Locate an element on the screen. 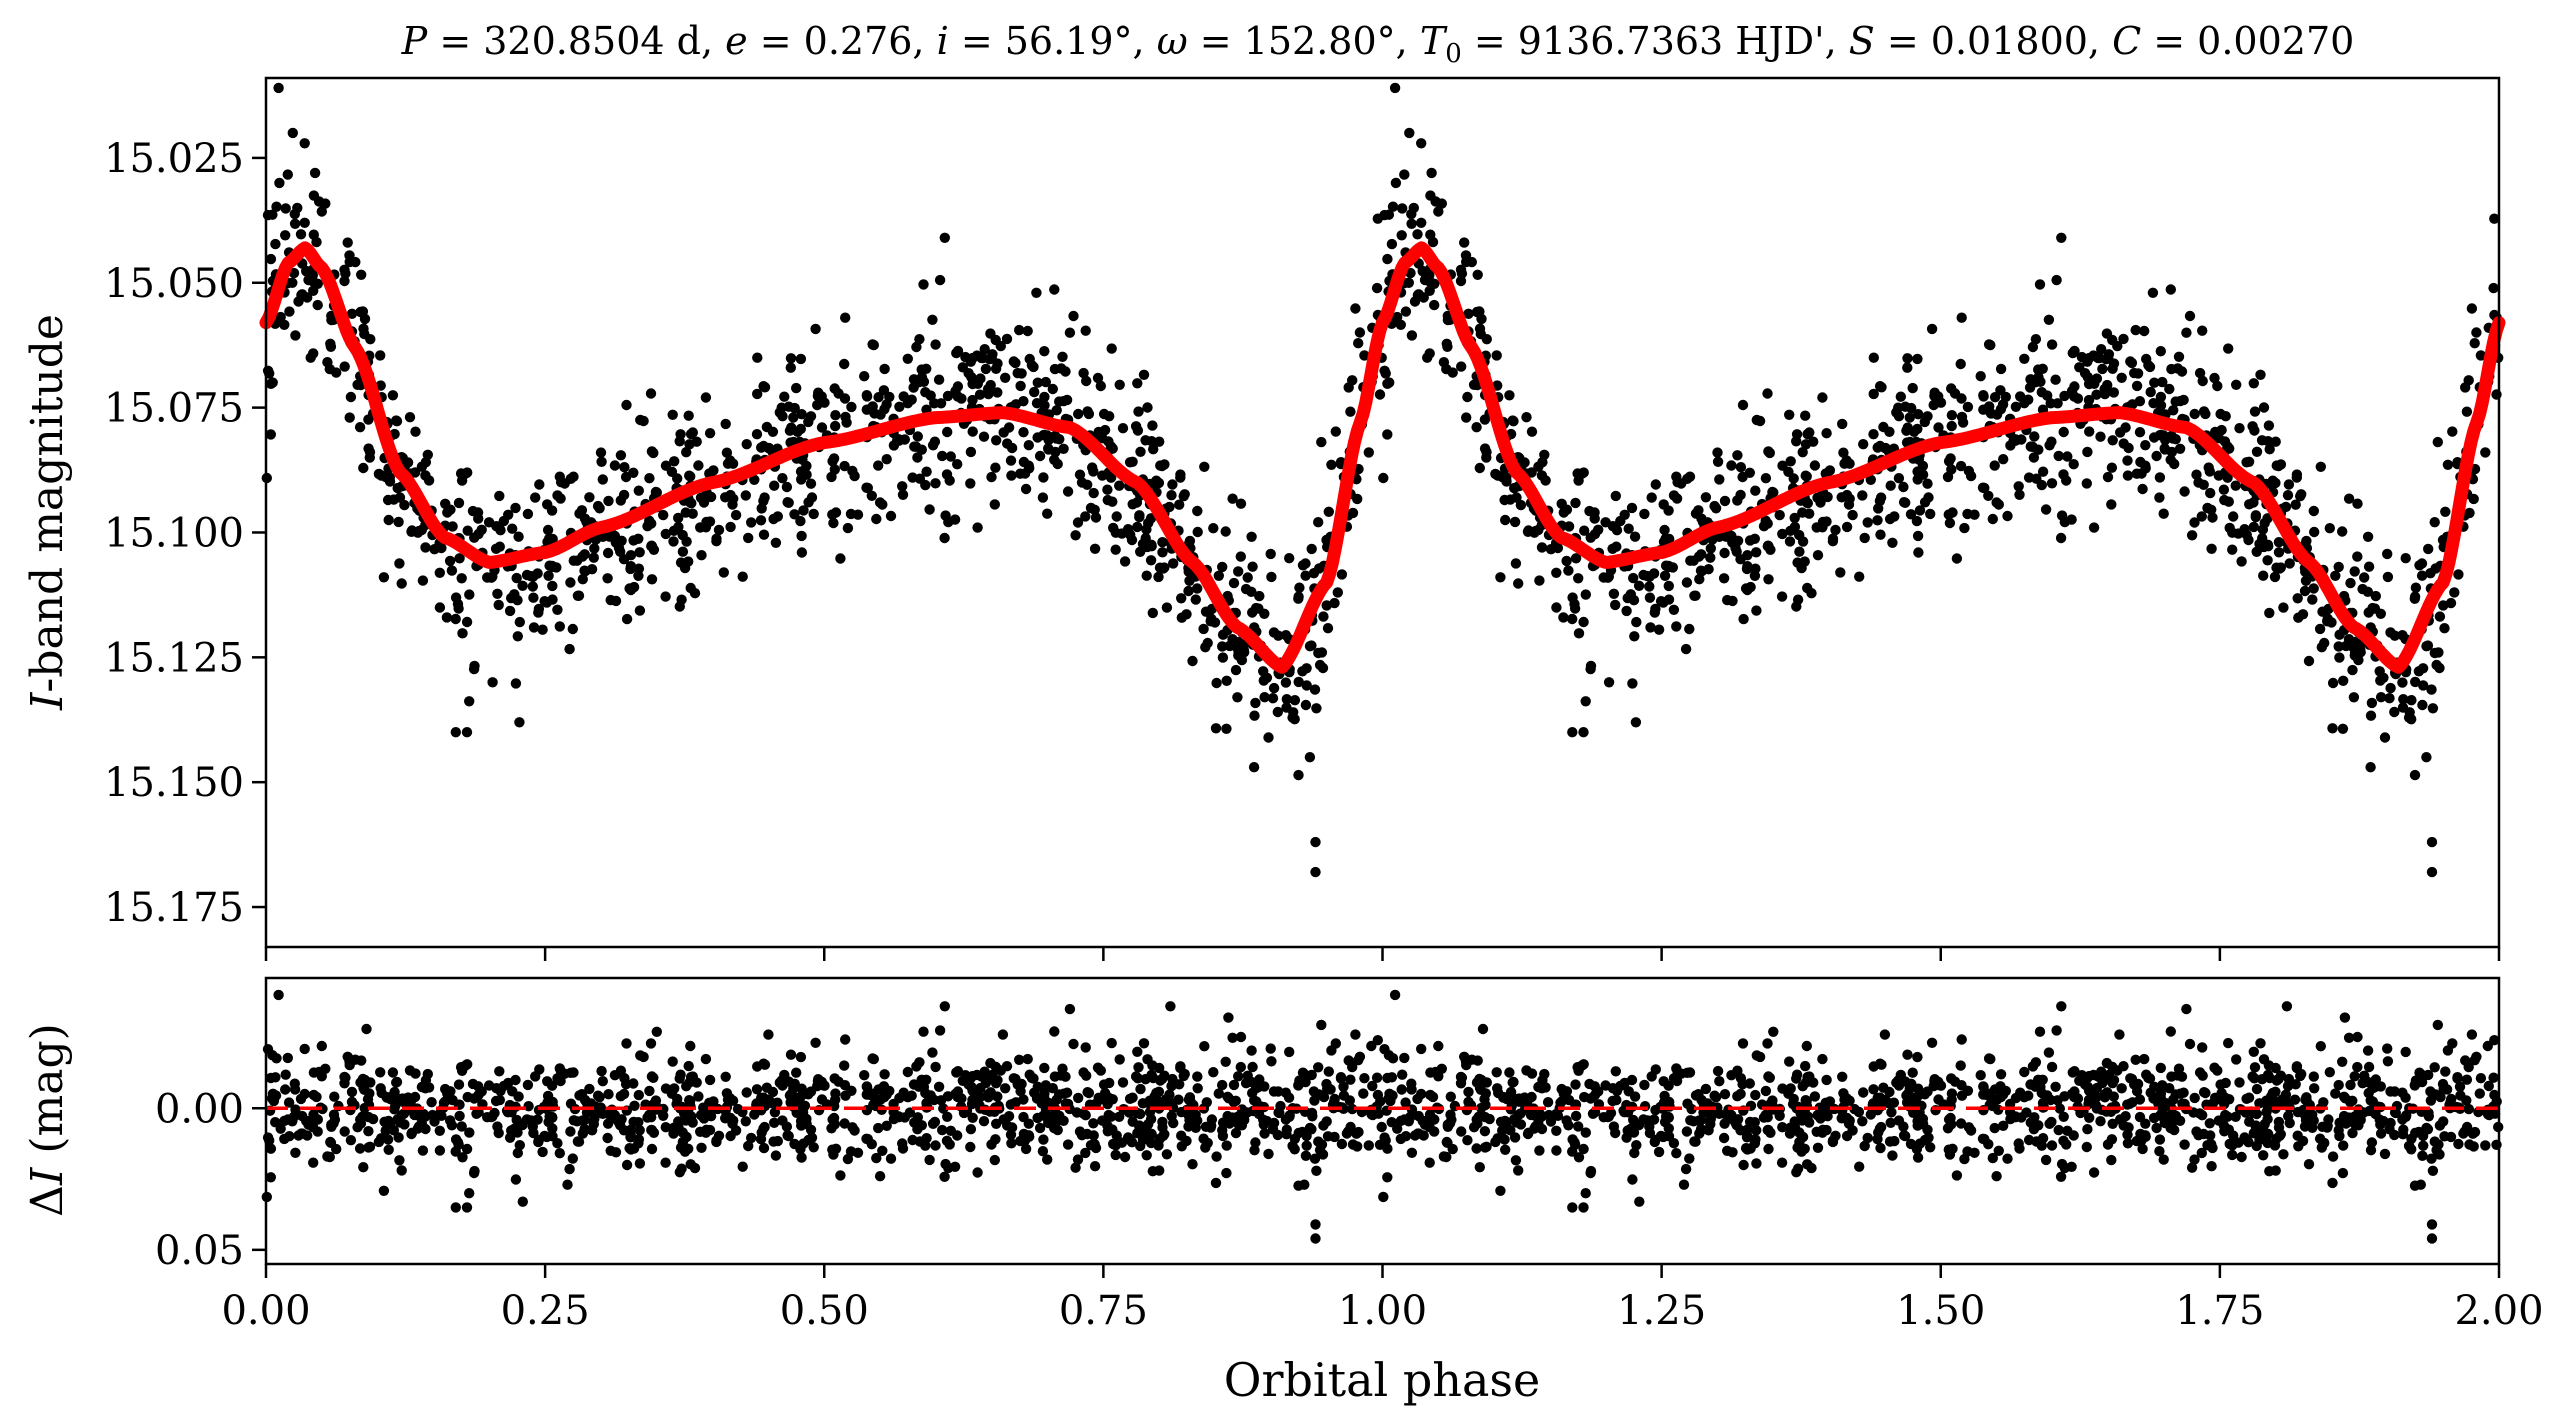 Image resolution: width=2555 pixels, height=1428 pixels. title-C-value: = 0.00270 is located at coordinates (2247, 41).